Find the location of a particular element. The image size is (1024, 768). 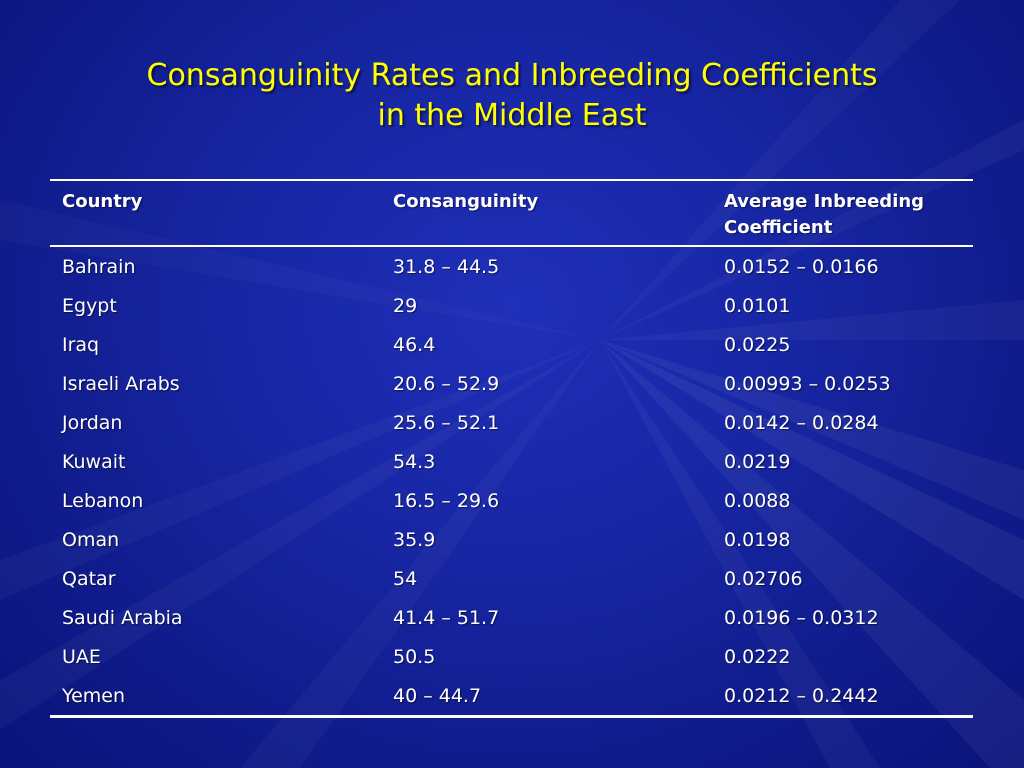

table-row: Oman 35.9 0.0198 is located at coordinates (511, 539).